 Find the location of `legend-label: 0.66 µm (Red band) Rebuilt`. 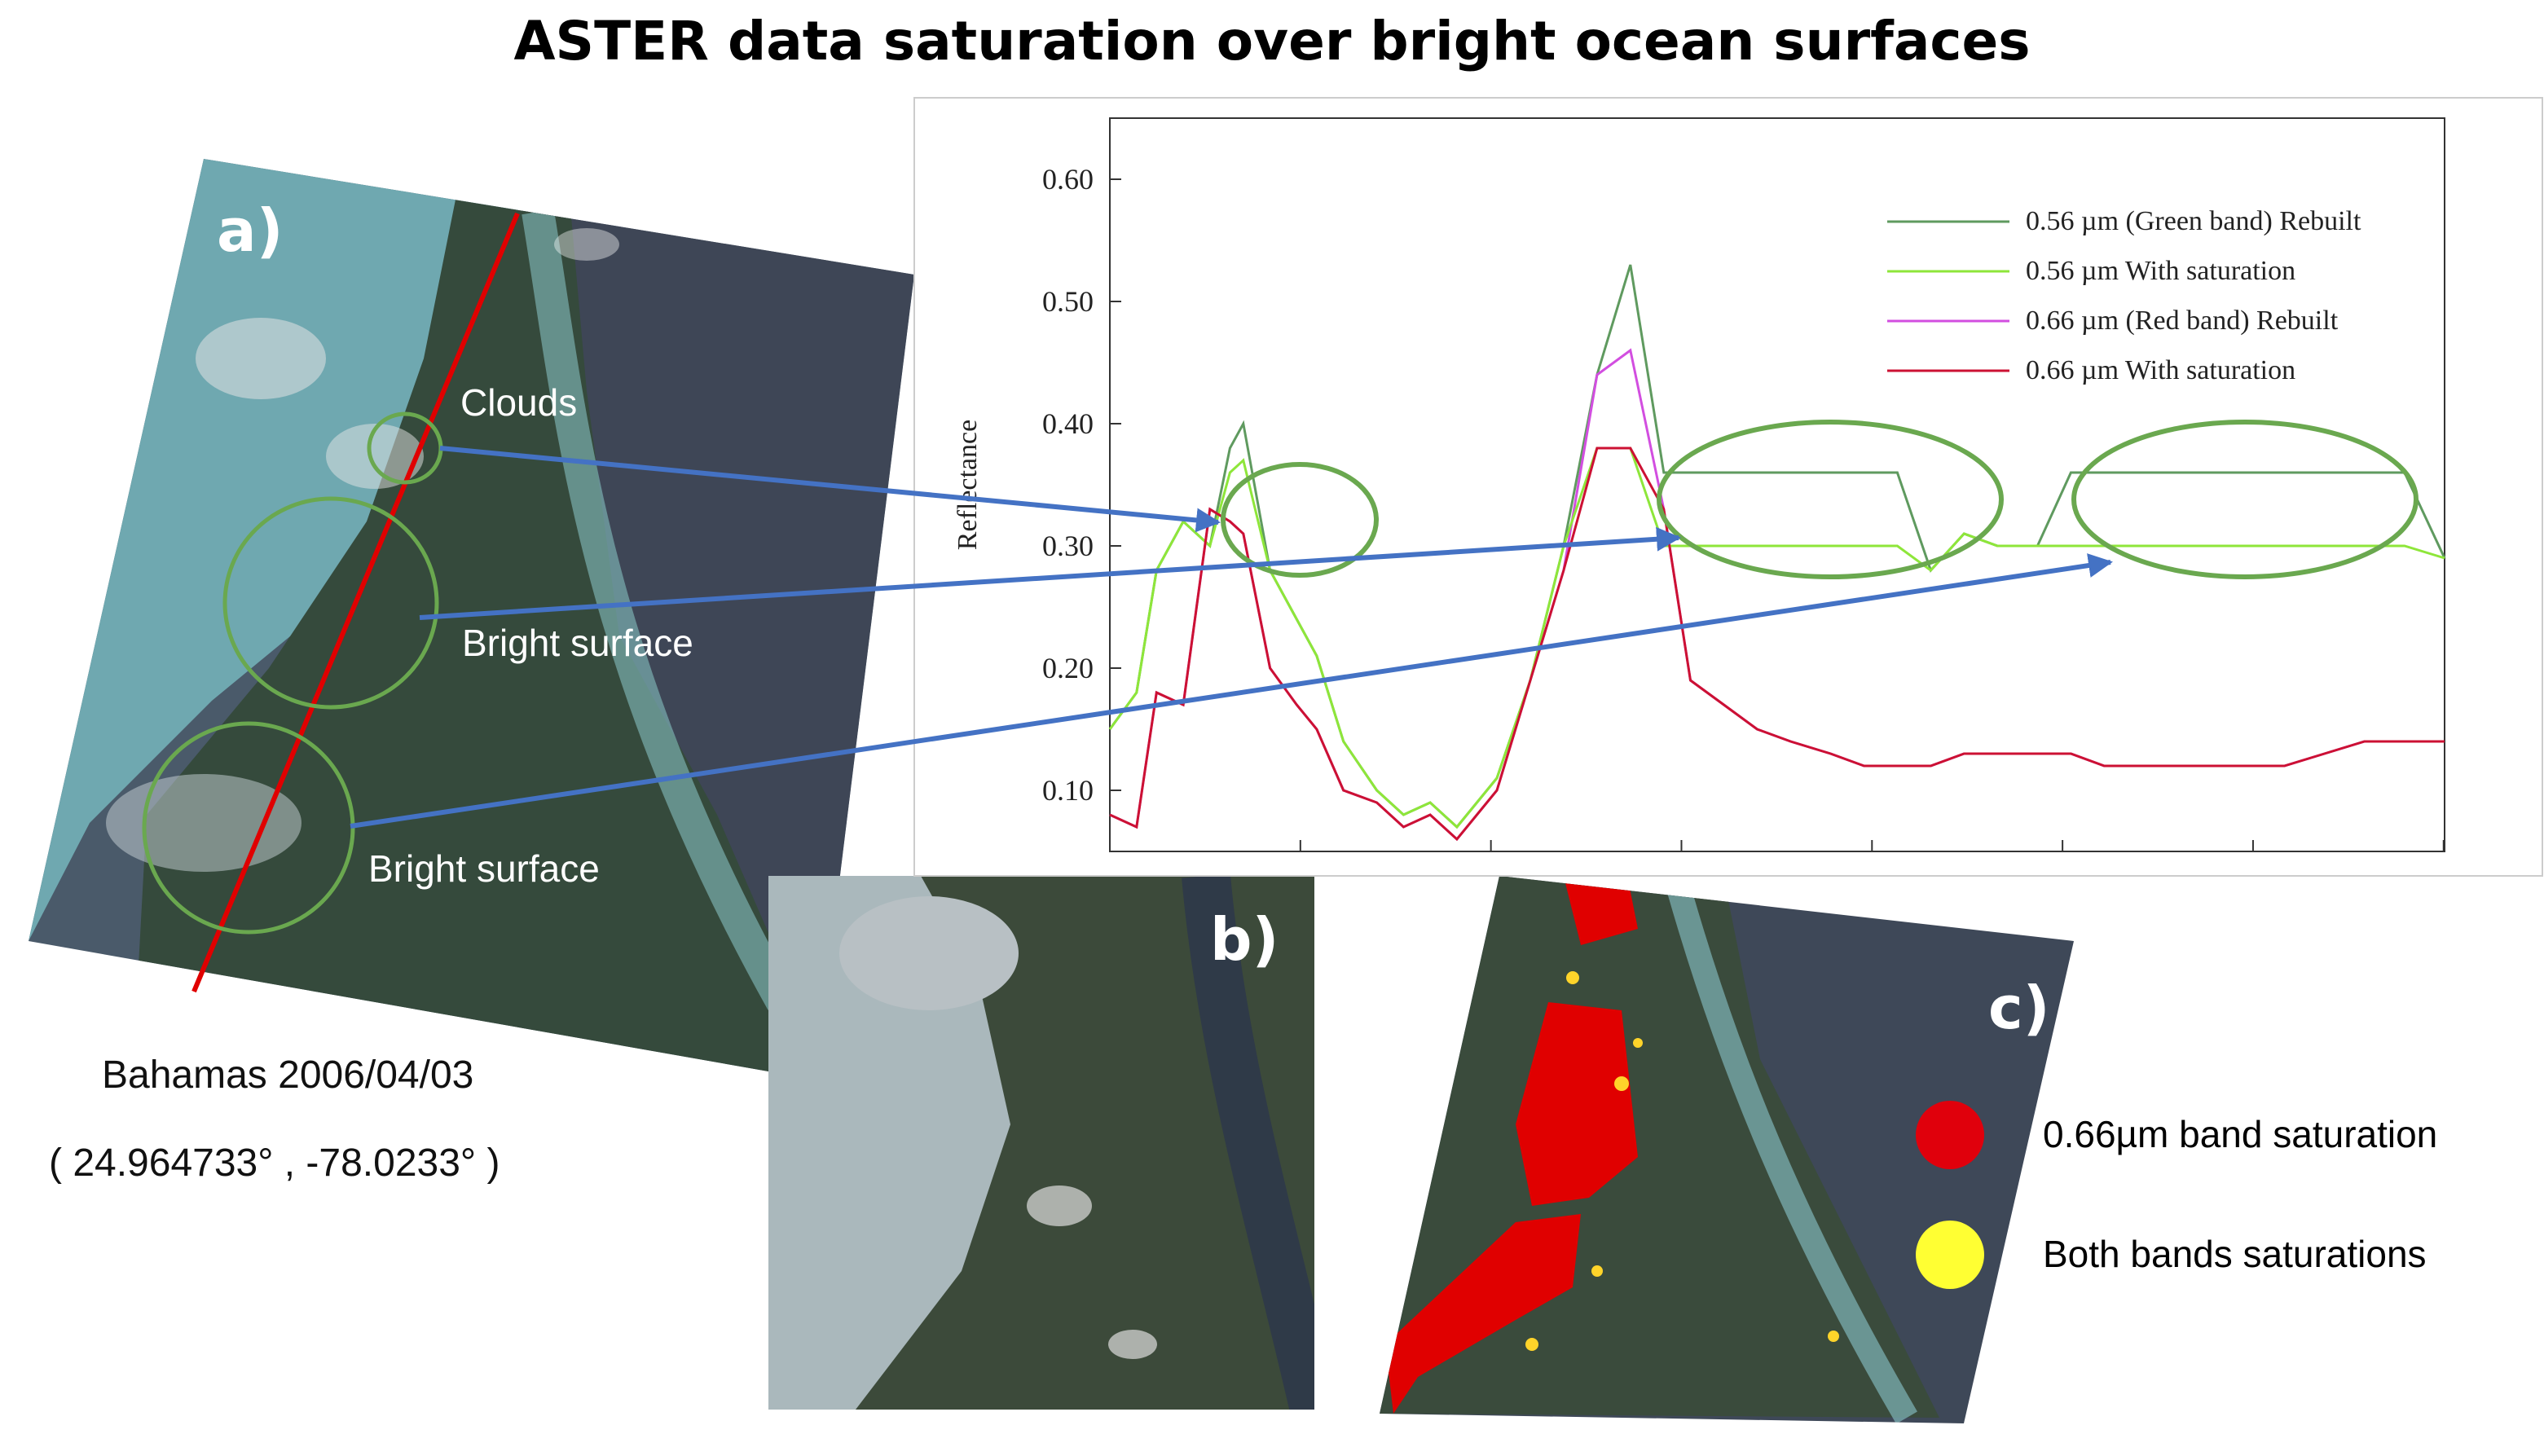

legend-label: 0.66 µm (Red band) Rebuilt is located at coordinates (2182, 321).